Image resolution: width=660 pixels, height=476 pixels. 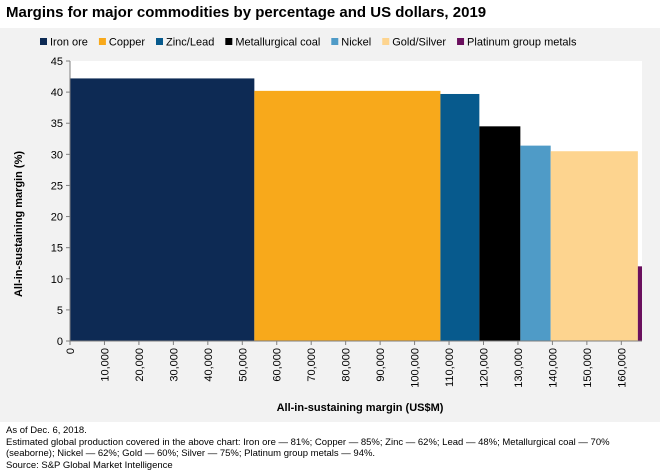 I want to click on y-axis-label: All-in-sustaining margin (%), so click(x=19, y=224).